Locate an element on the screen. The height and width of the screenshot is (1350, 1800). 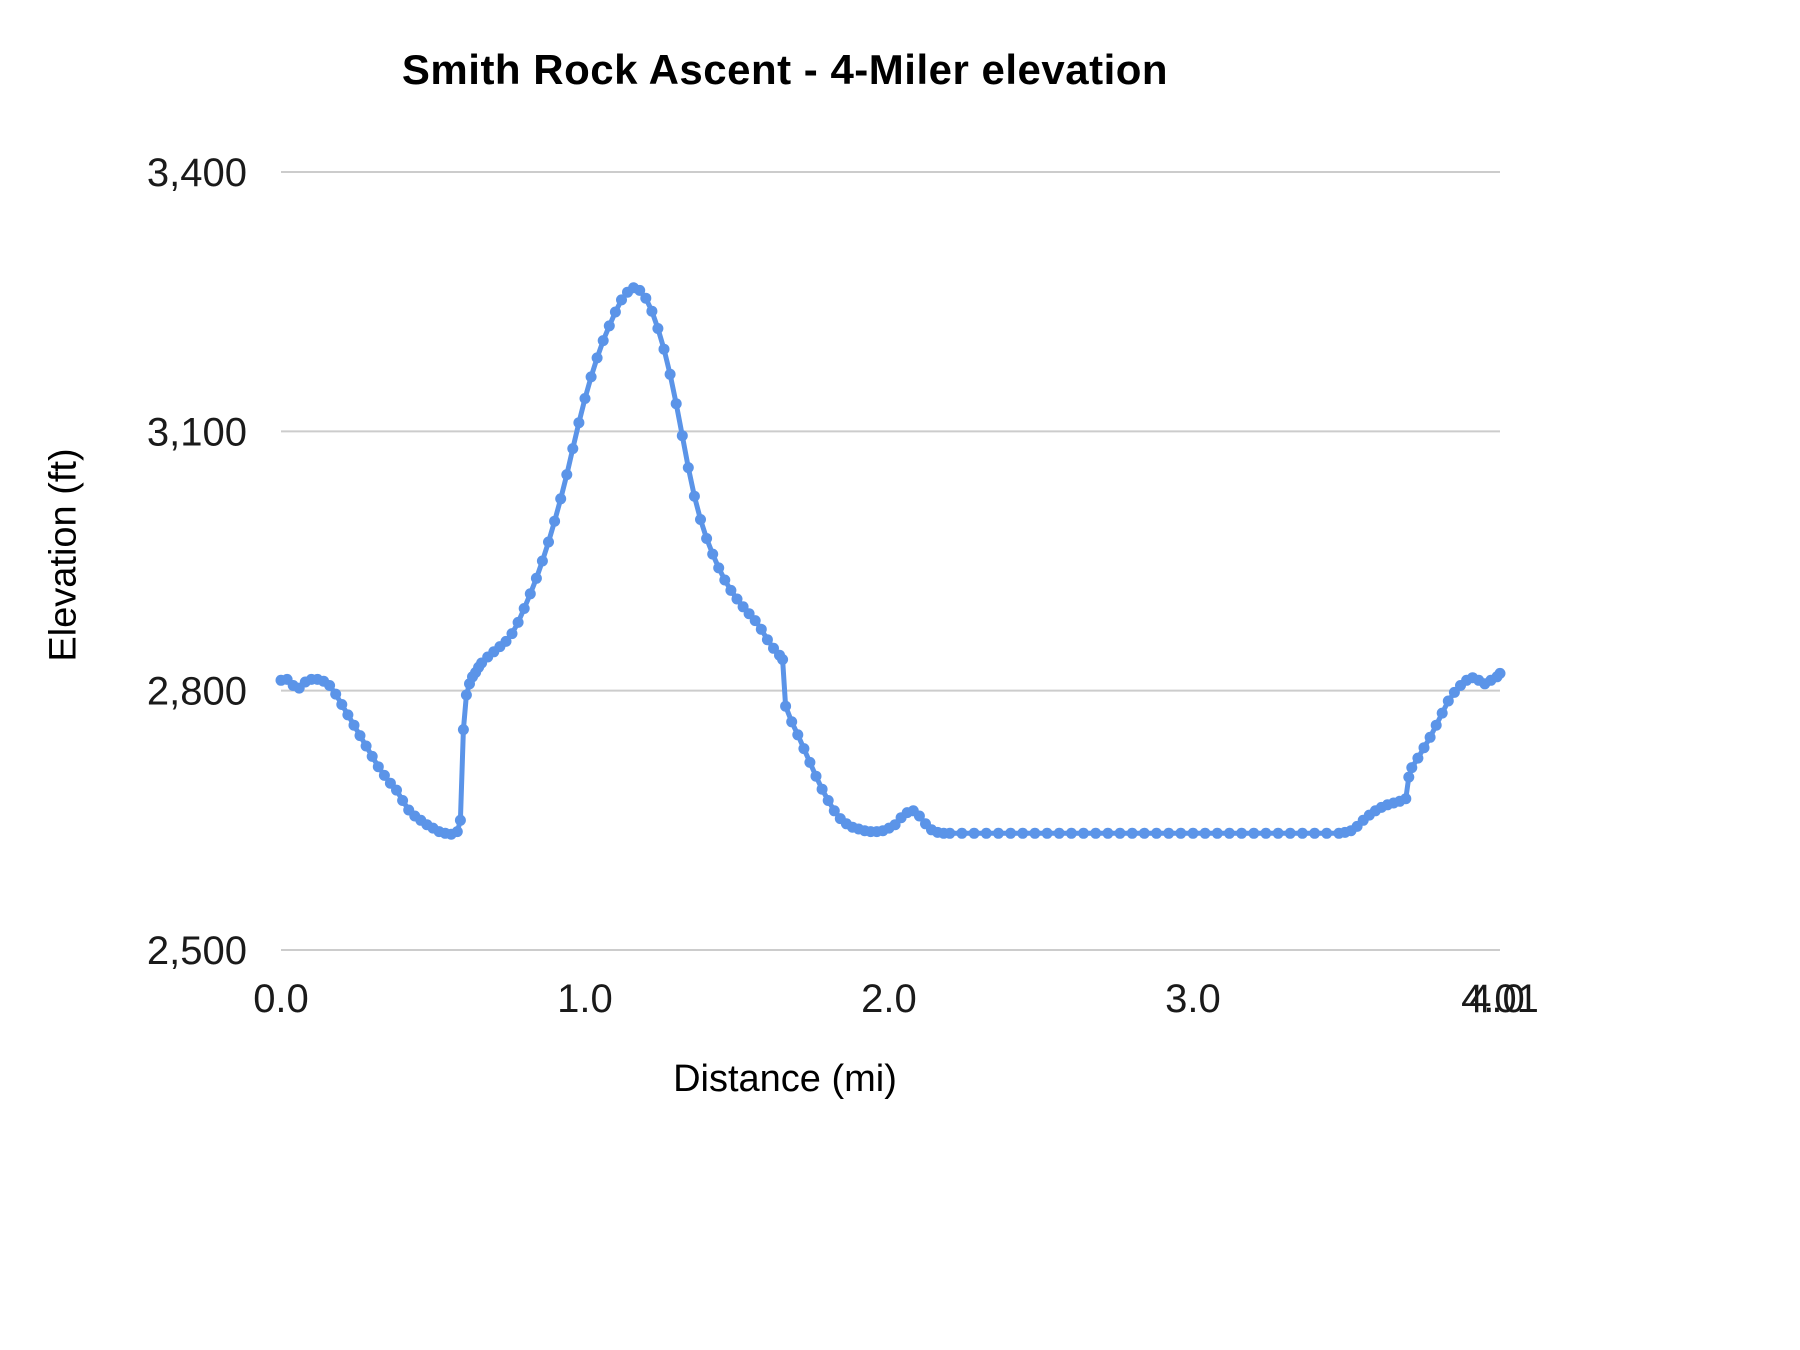
x-tick-label: 4.01 is located at coordinates (1500, 999).